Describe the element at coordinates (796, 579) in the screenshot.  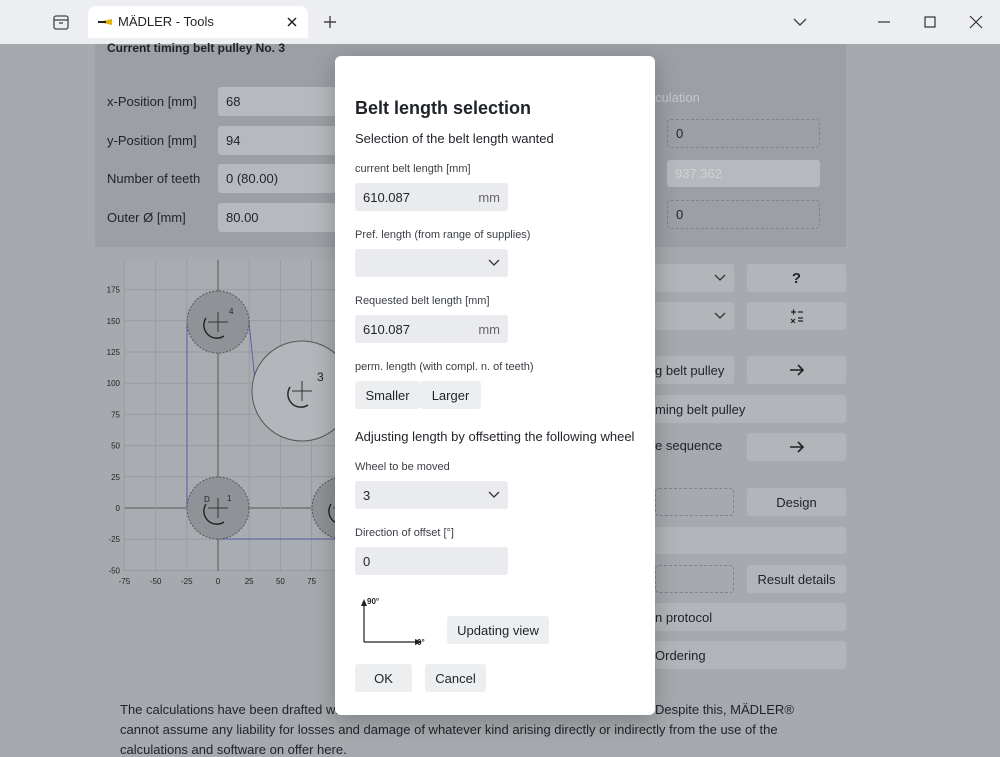
I see `result-button: Result details` at that location.